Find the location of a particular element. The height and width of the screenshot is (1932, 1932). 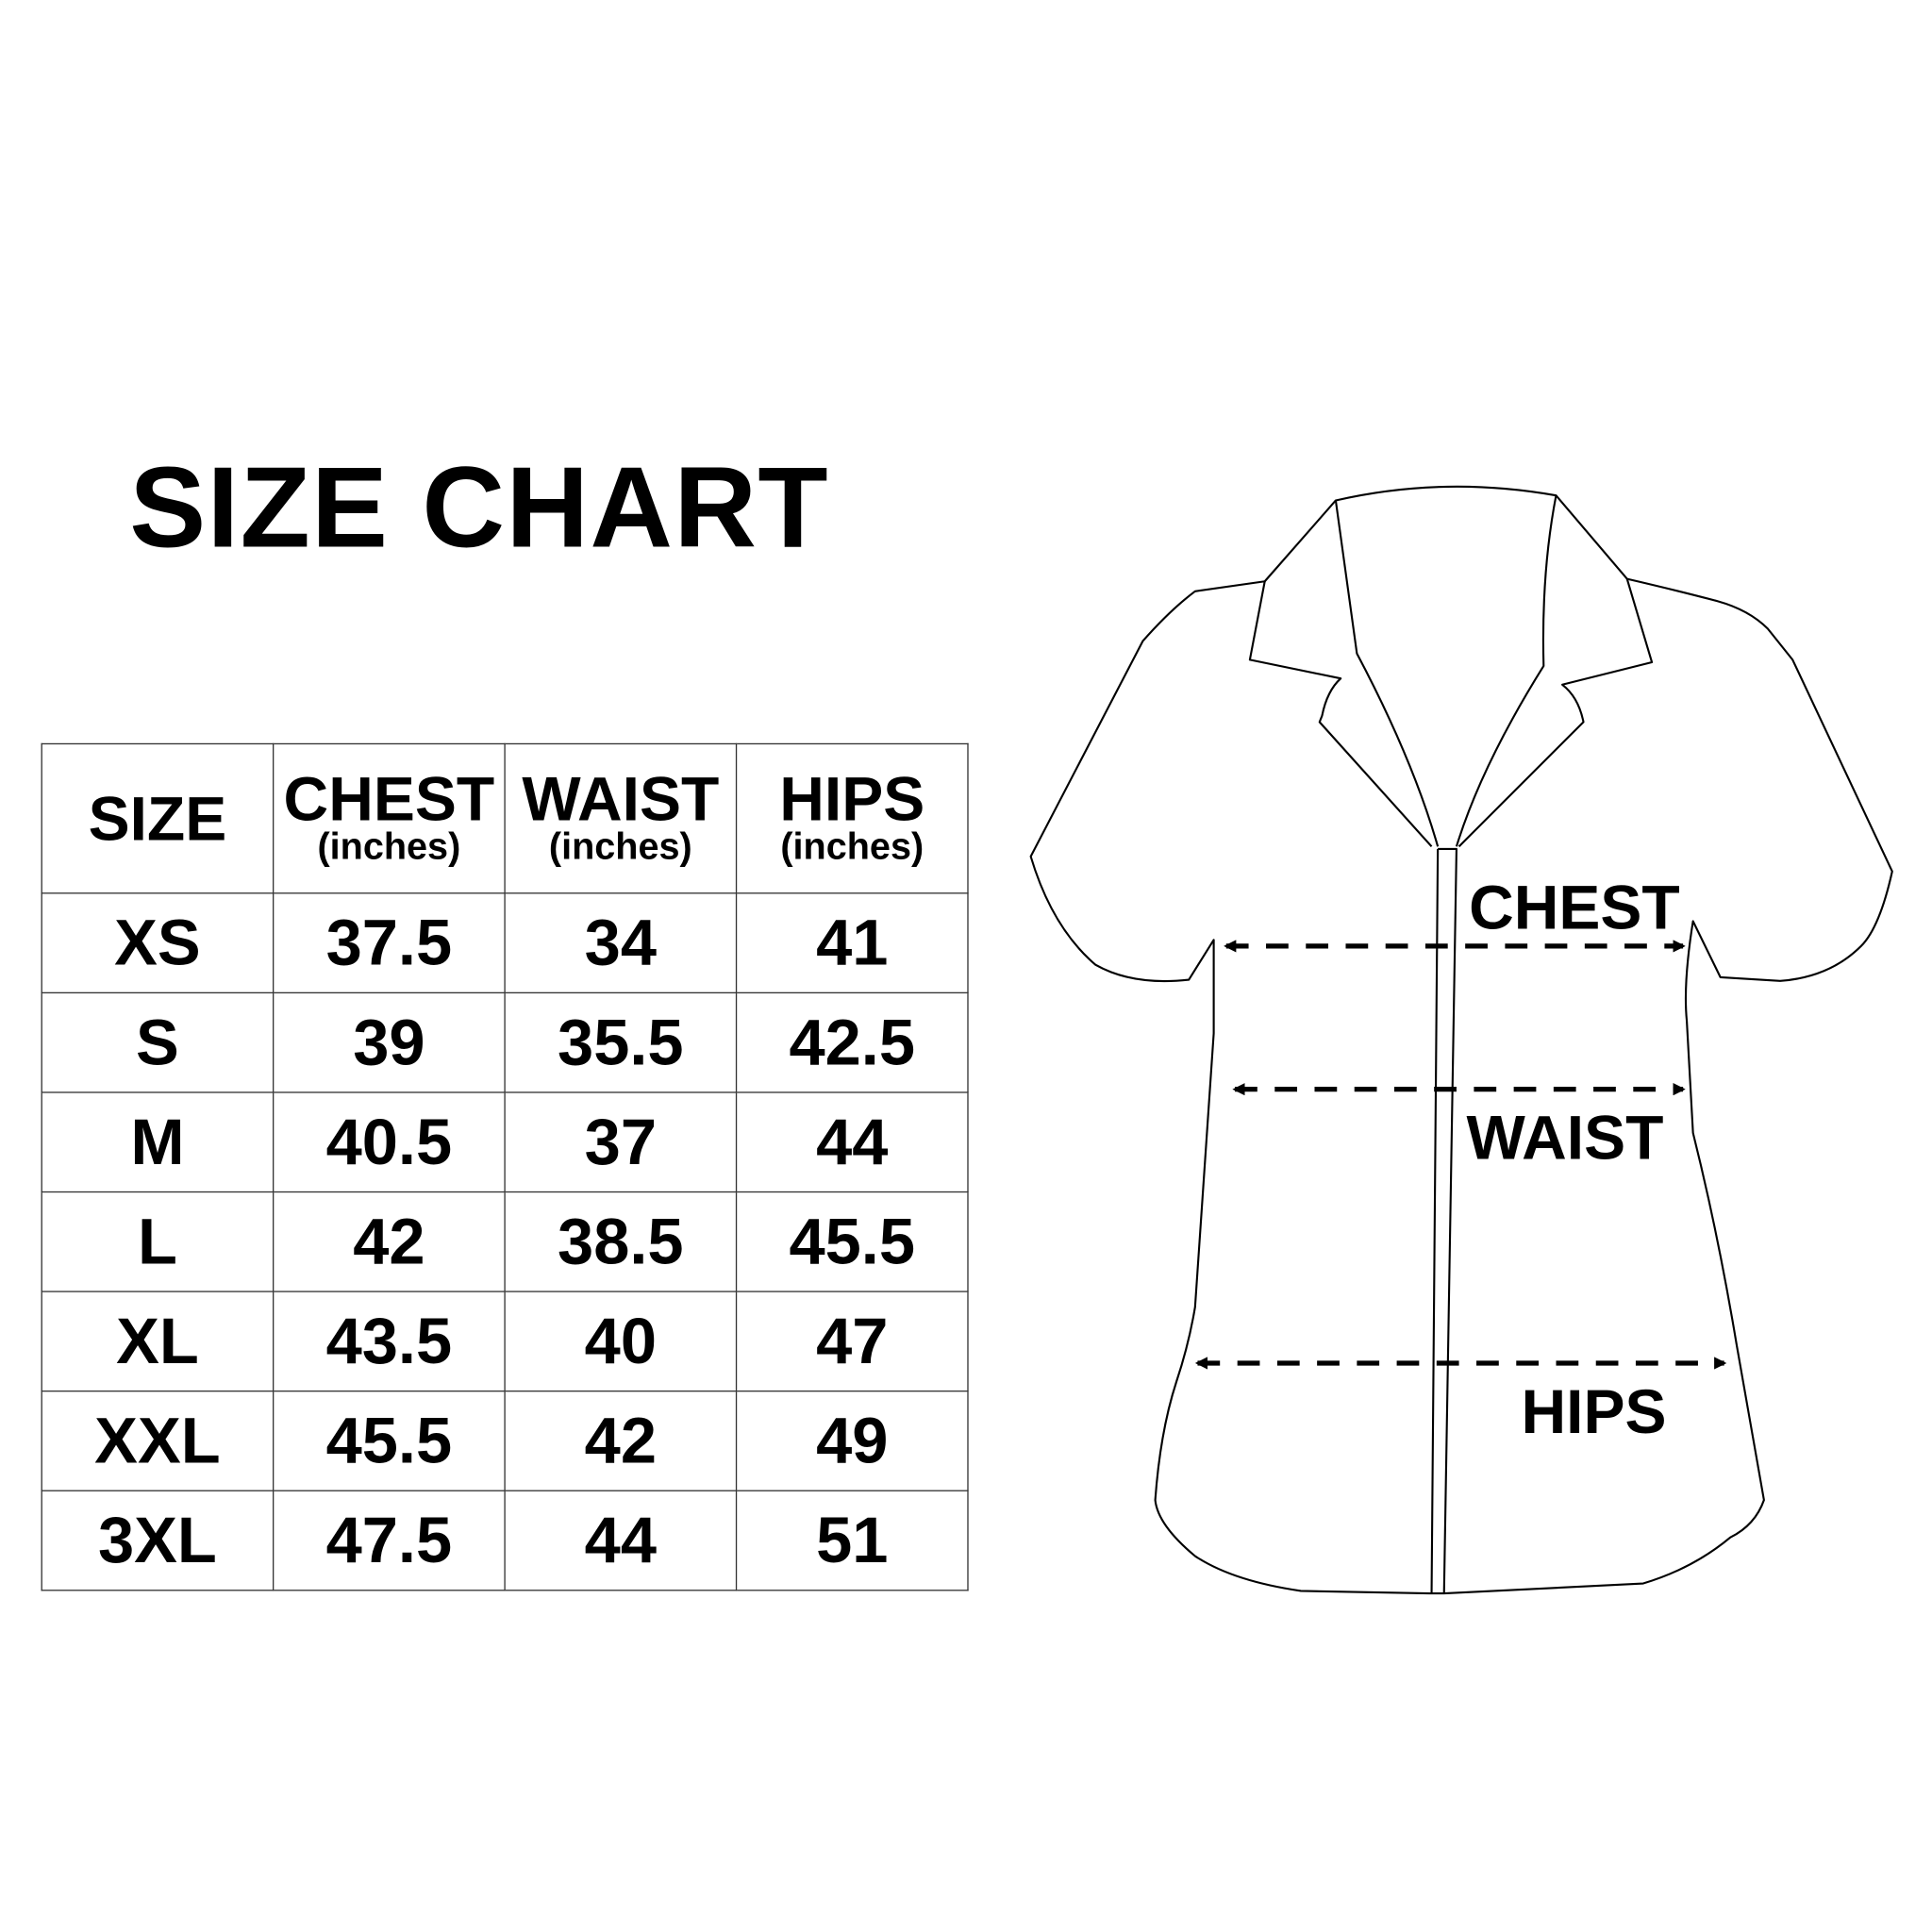

table-row: XXL 45.5 42 49 is located at coordinates (505, 1441).